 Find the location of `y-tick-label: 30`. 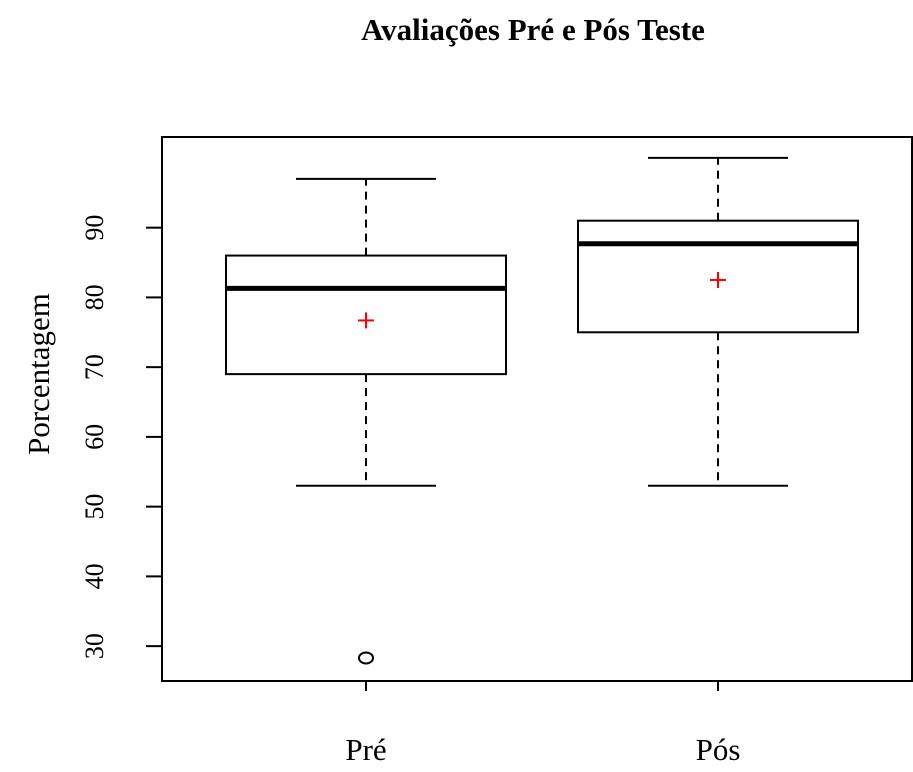

y-tick-label: 30 is located at coordinates (94, 646).